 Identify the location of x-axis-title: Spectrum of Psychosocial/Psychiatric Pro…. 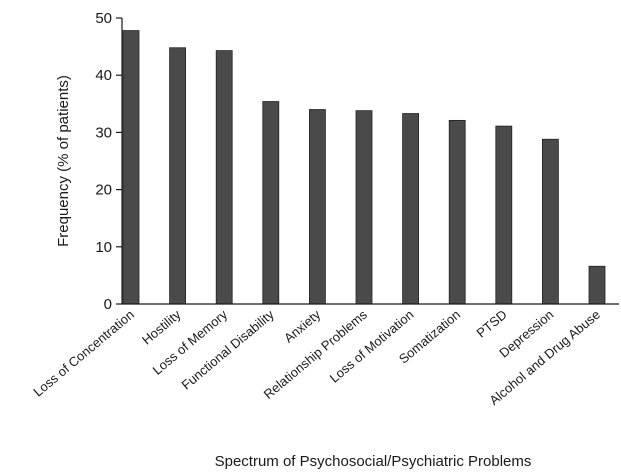
(373, 461).